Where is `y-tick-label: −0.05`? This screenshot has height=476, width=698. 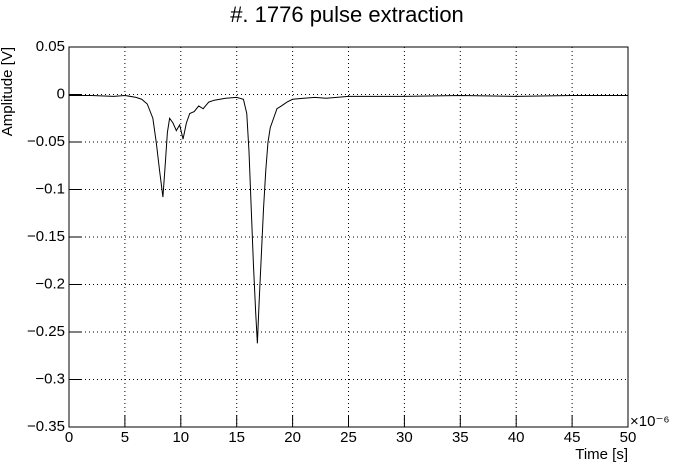
y-tick-label: −0.05 is located at coordinates (46, 141).